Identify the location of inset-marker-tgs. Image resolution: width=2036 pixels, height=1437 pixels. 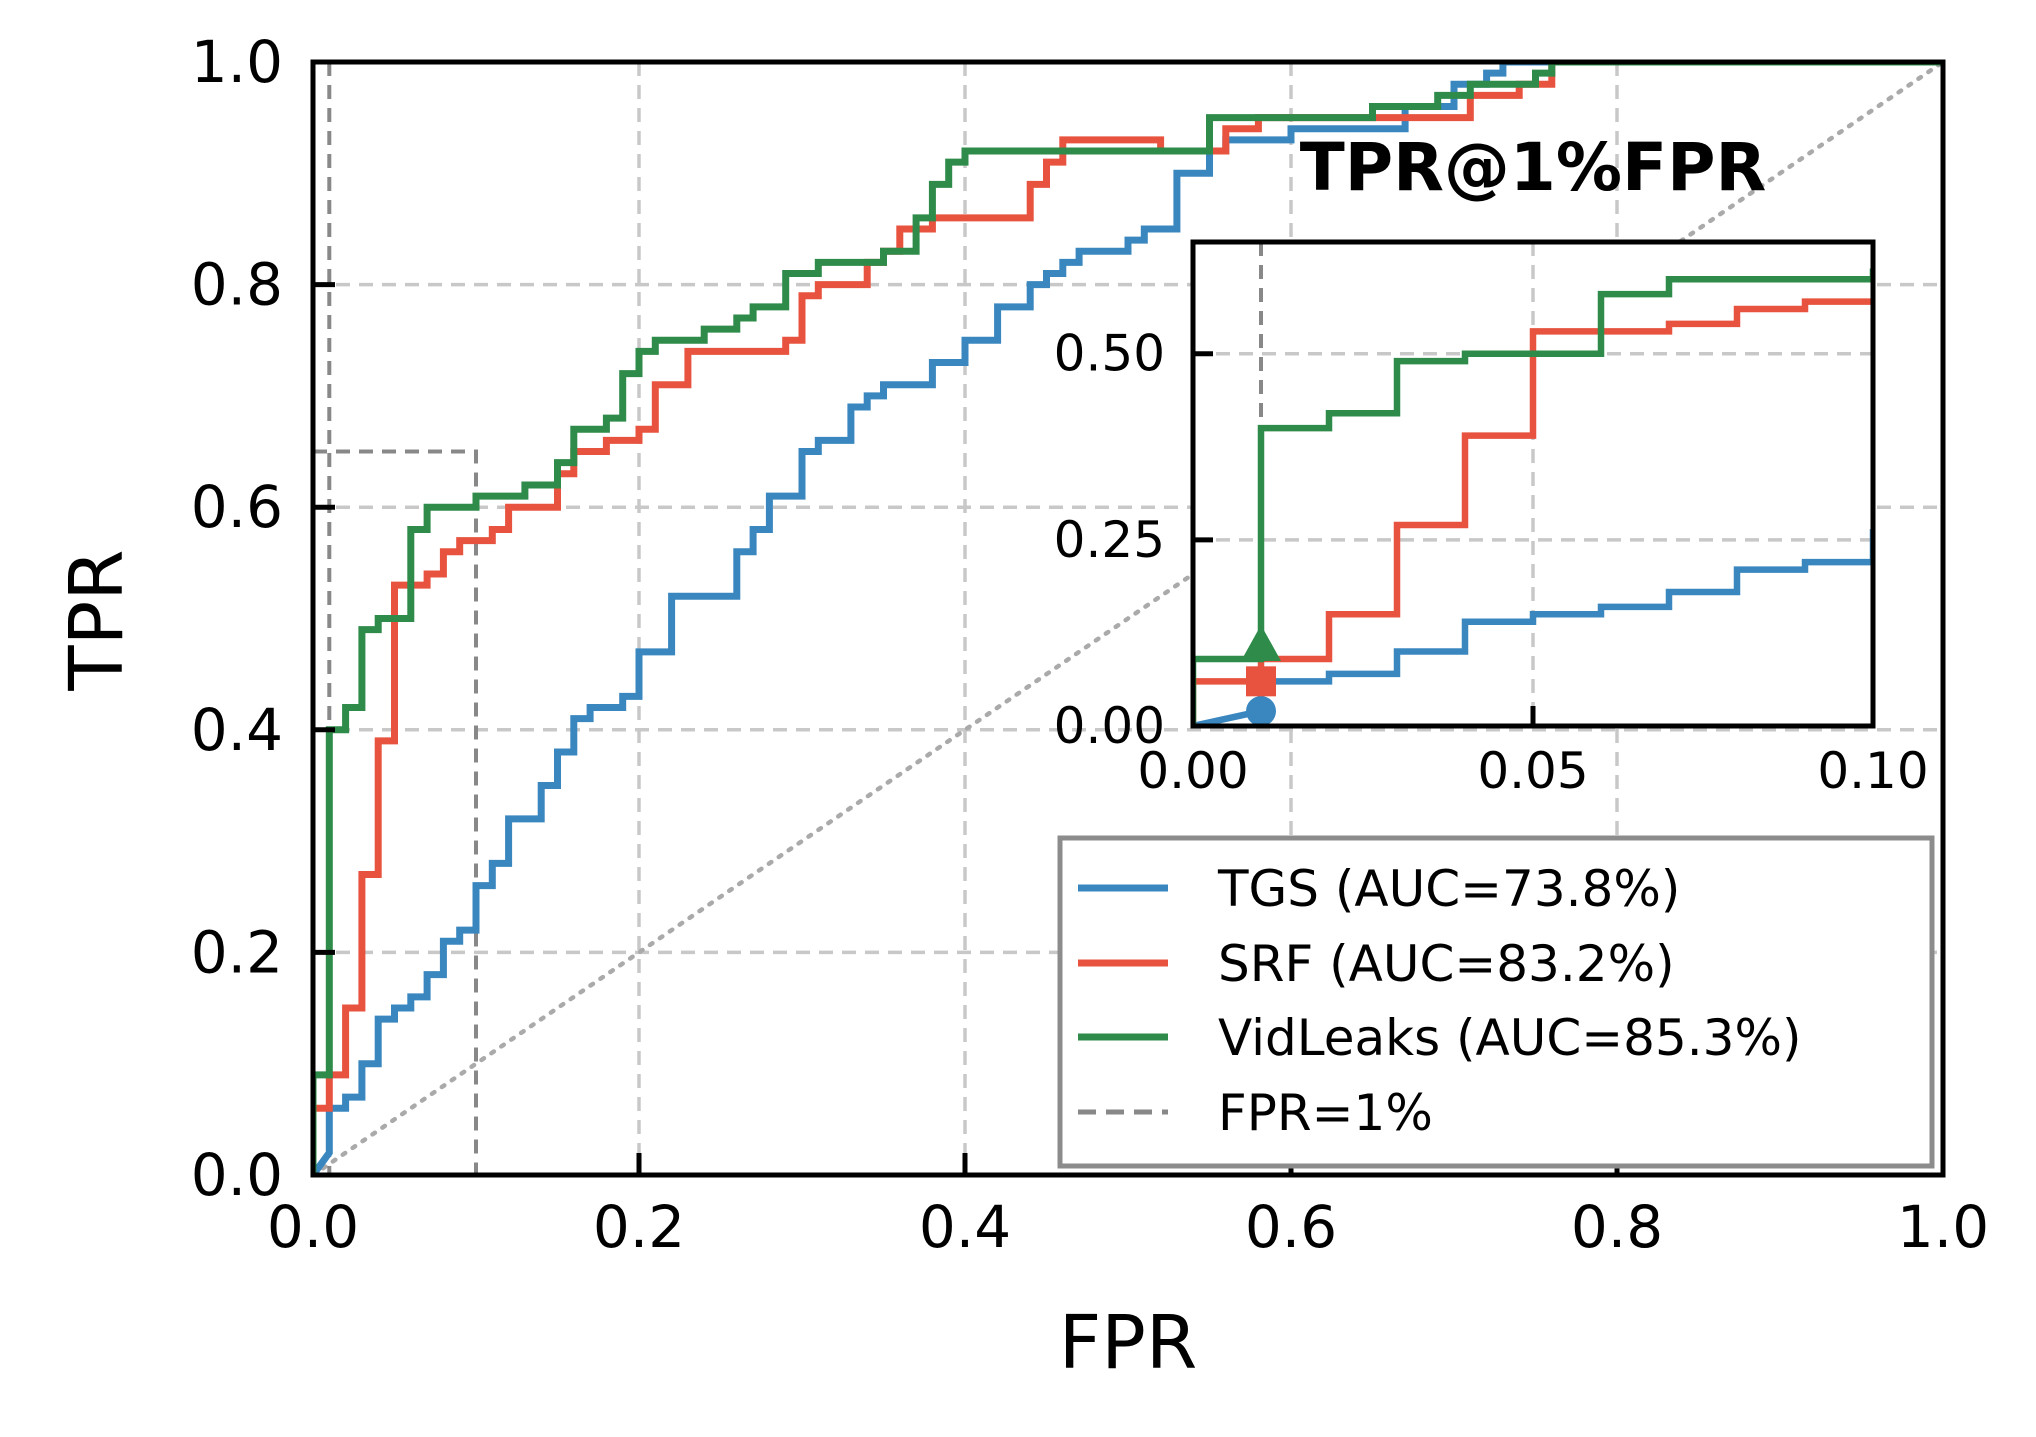
(1261, 711).